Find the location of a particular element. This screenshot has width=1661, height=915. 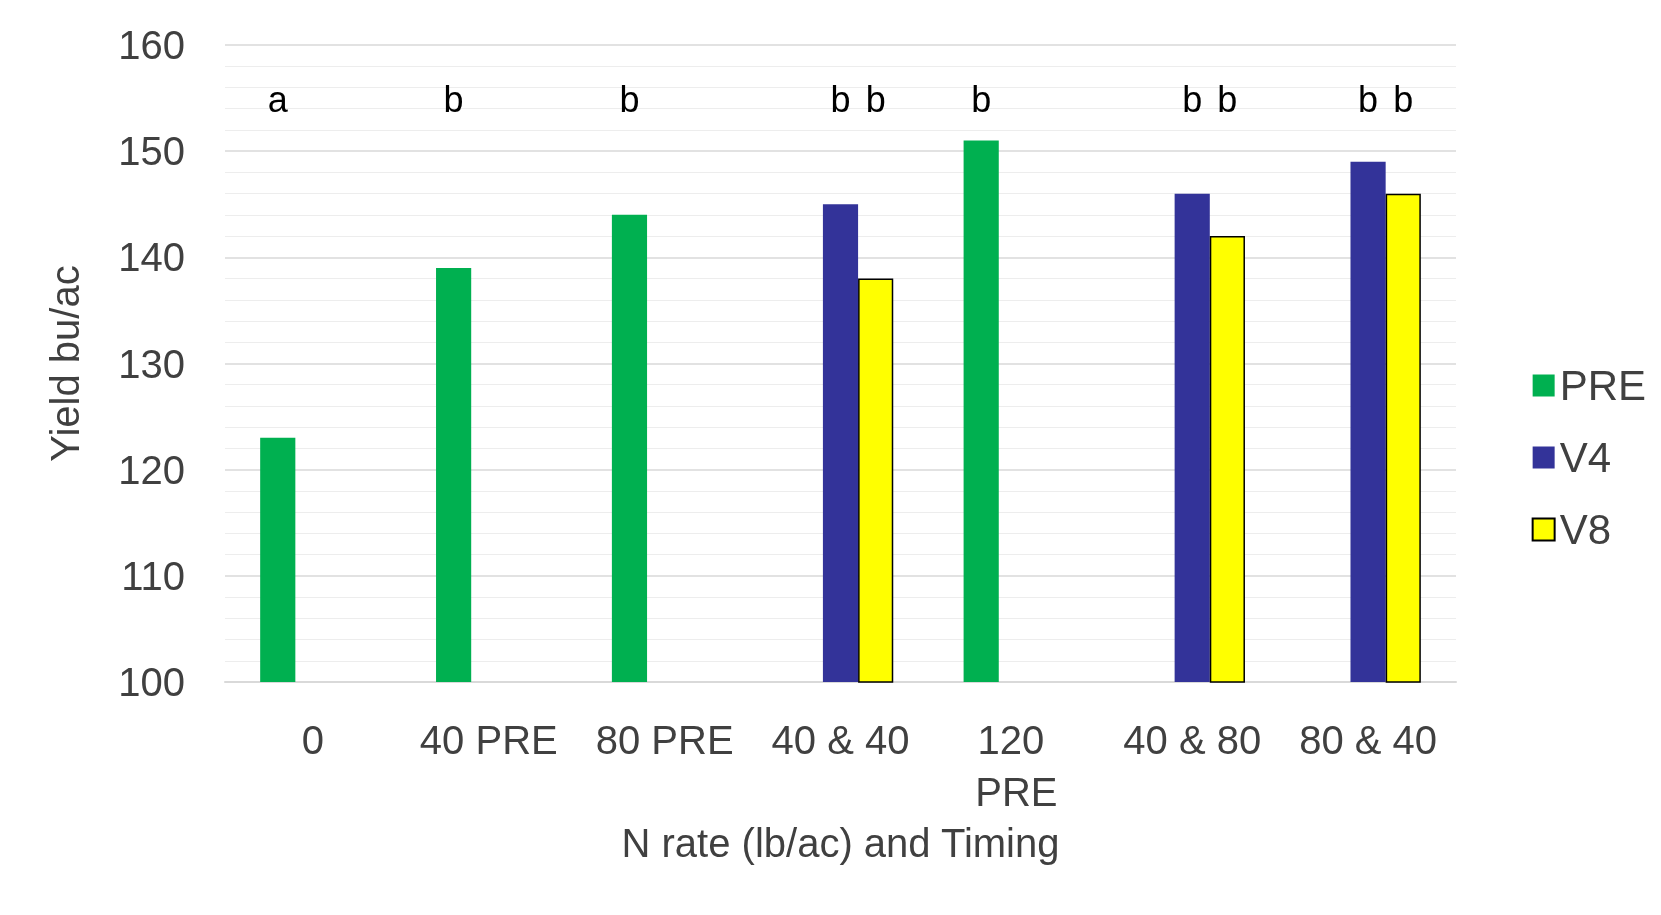

x-tick-label: 80 & 40 is located at coordinates (1368, 740).